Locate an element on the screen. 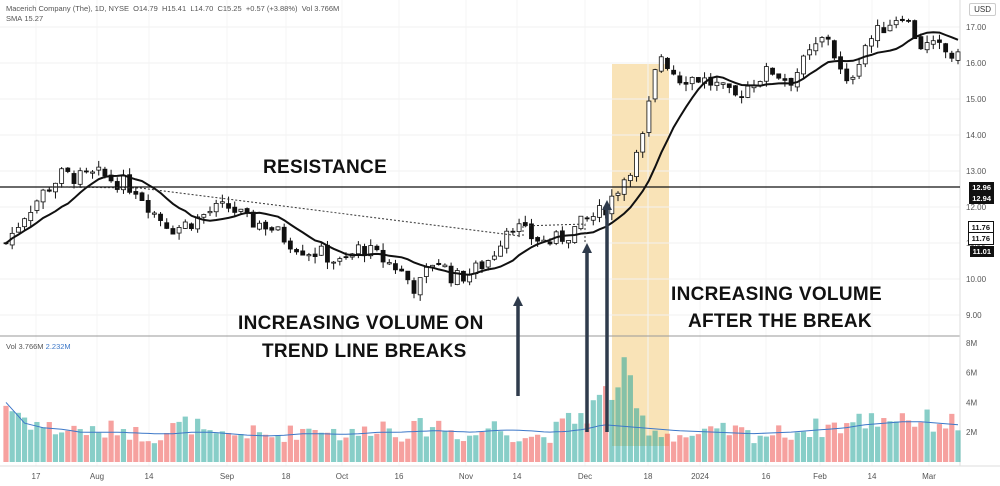 The width and height of the screenshot is (1000, 486). price-tag-1101: 11.01 is located at coordinates (981, 251).